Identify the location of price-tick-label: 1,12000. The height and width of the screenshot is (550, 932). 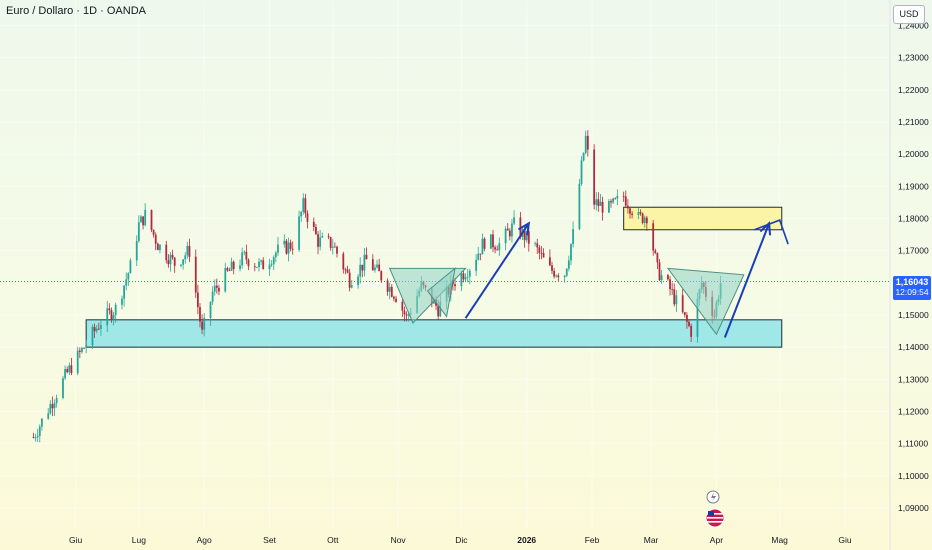
(913, 412).